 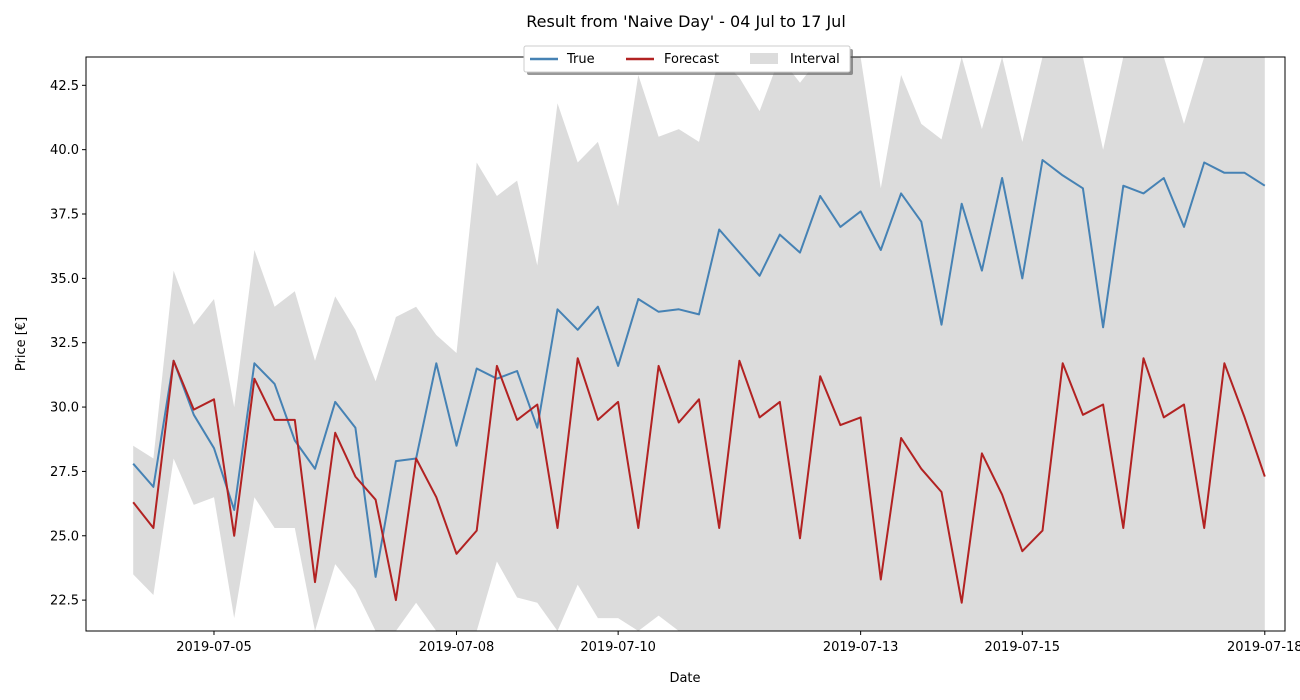 What do you see at coordinates (64, 150) in the screenshot?
I see `y-tick-label: 40.0` at bounding box center [64, 150].